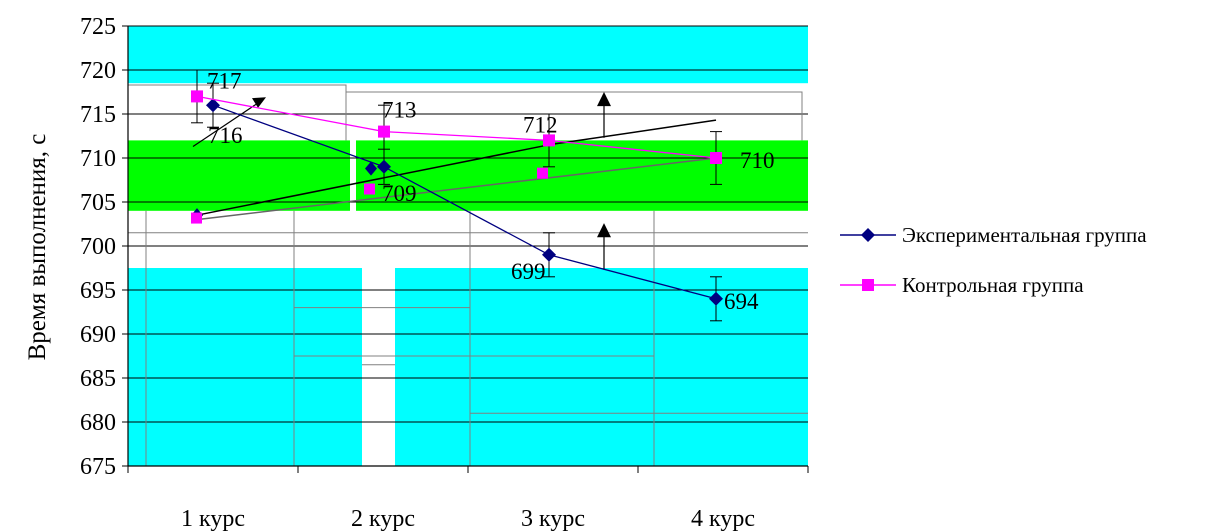 Image resolution: width=1214 pixels, height=531 pixels. What do you see at coordinates (604, 99) in the screenshot?
I see `arrow-head-3-icon` at bounding box center [604, 99].